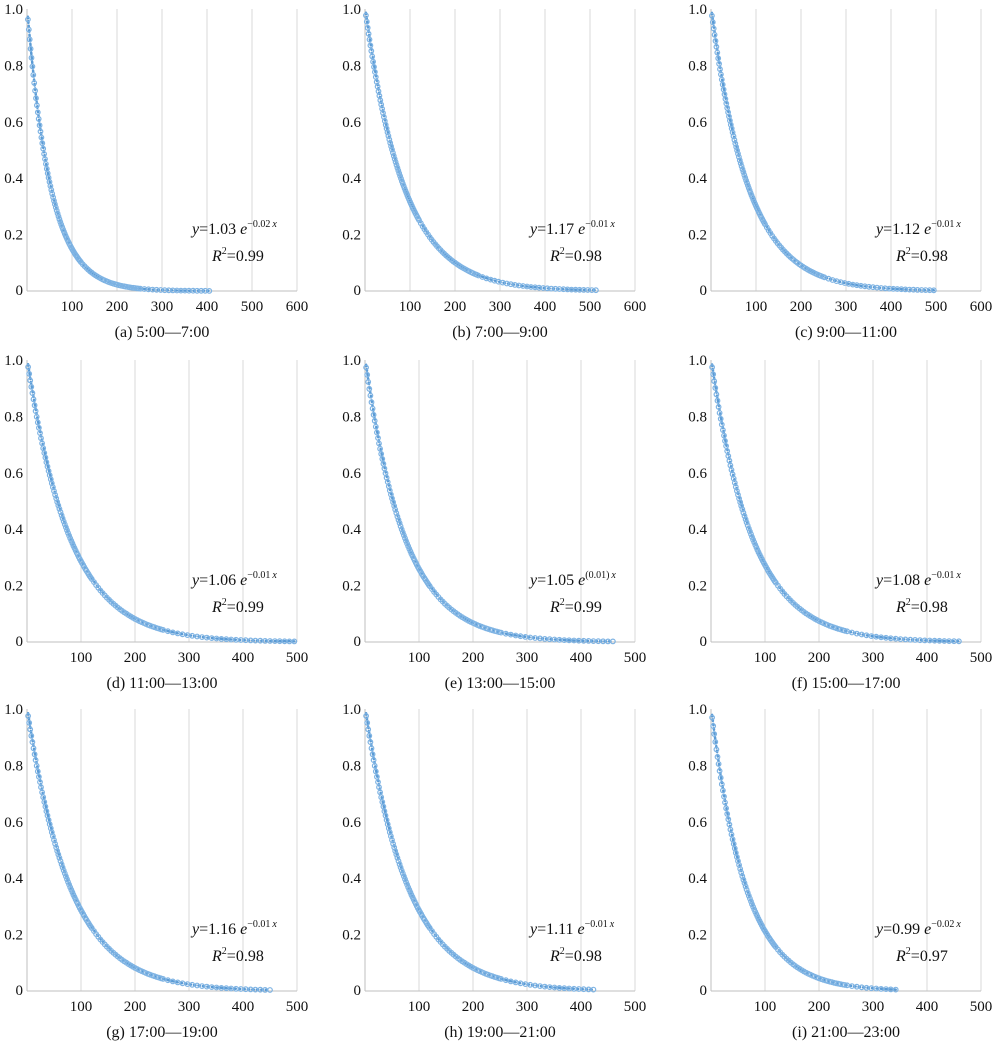  What do you see at coordinates (500, 683) in the screenshot?
I see `panel-caption: (e) 13:00—15:00` at bounding box center [500, 683].